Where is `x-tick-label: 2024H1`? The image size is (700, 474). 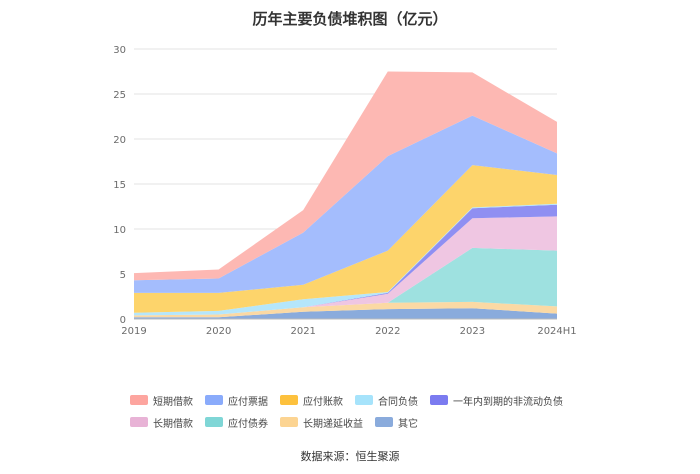
x-tick-label: 2024H1 is located at coordinates (556, 331).